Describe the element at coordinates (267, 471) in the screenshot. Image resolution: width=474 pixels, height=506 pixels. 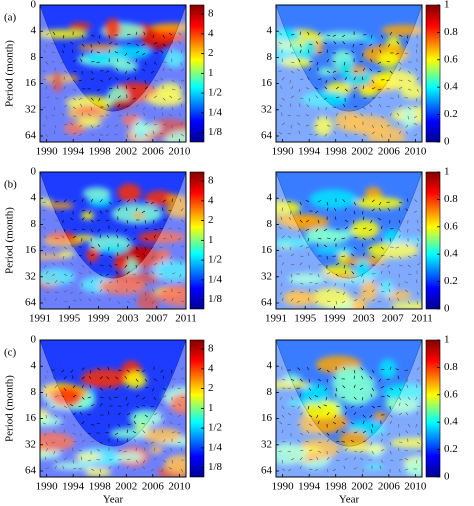
I see `y-tick-label: 64` at that location.